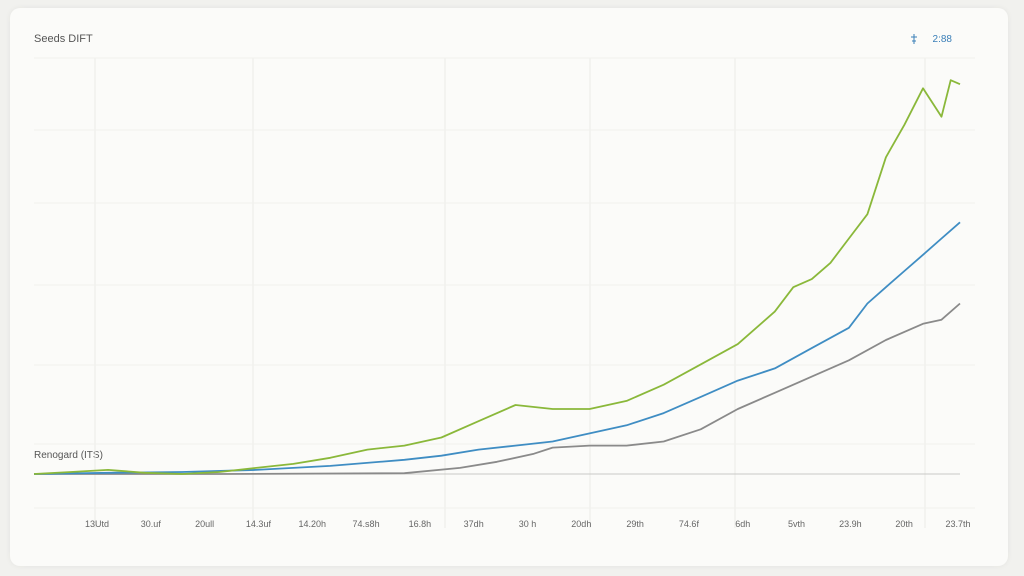 This screenshot has width=1024, height=576. Describe the element at coordinates (312, 524) in the screenshot. I see `x-tick-label: 14.20h` at that location.